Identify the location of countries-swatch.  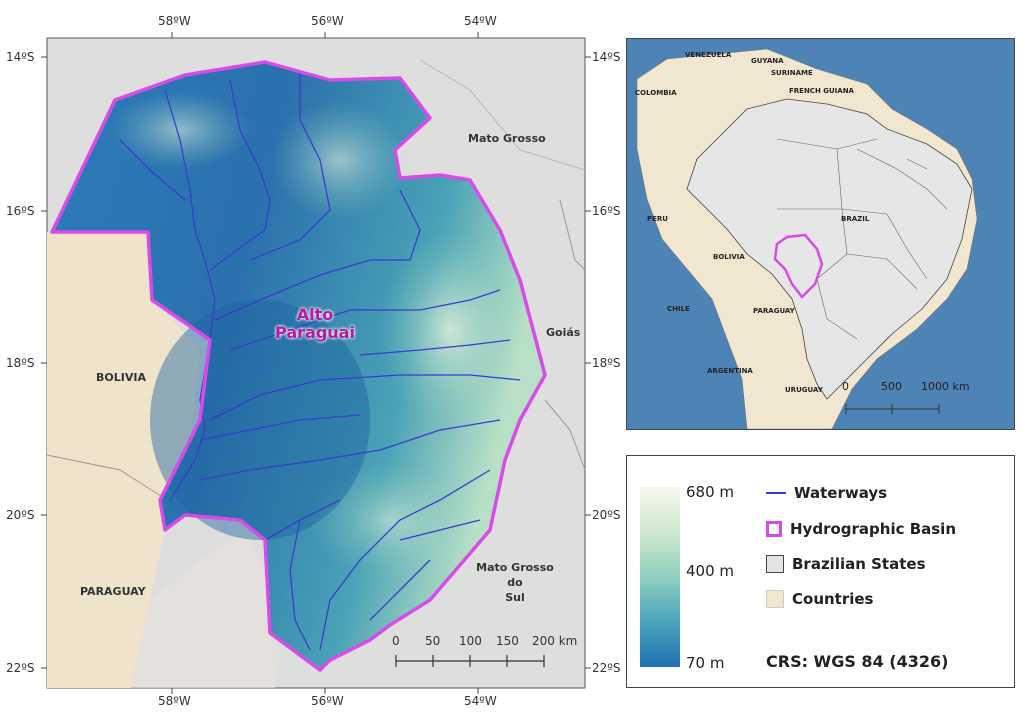
(775, 599).